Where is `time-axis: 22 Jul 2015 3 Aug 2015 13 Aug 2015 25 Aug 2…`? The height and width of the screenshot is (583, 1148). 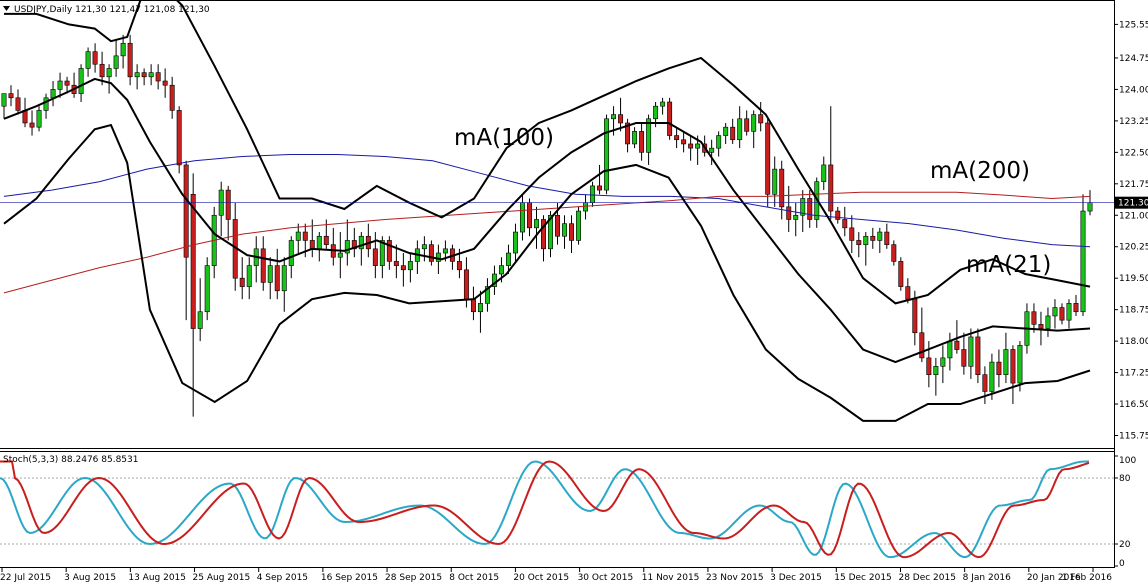
time-axis: 22 Jul 2015 3 Aug 2015 13 Aug 2015 25 Aug 2… is located at coordinates (556, 575).